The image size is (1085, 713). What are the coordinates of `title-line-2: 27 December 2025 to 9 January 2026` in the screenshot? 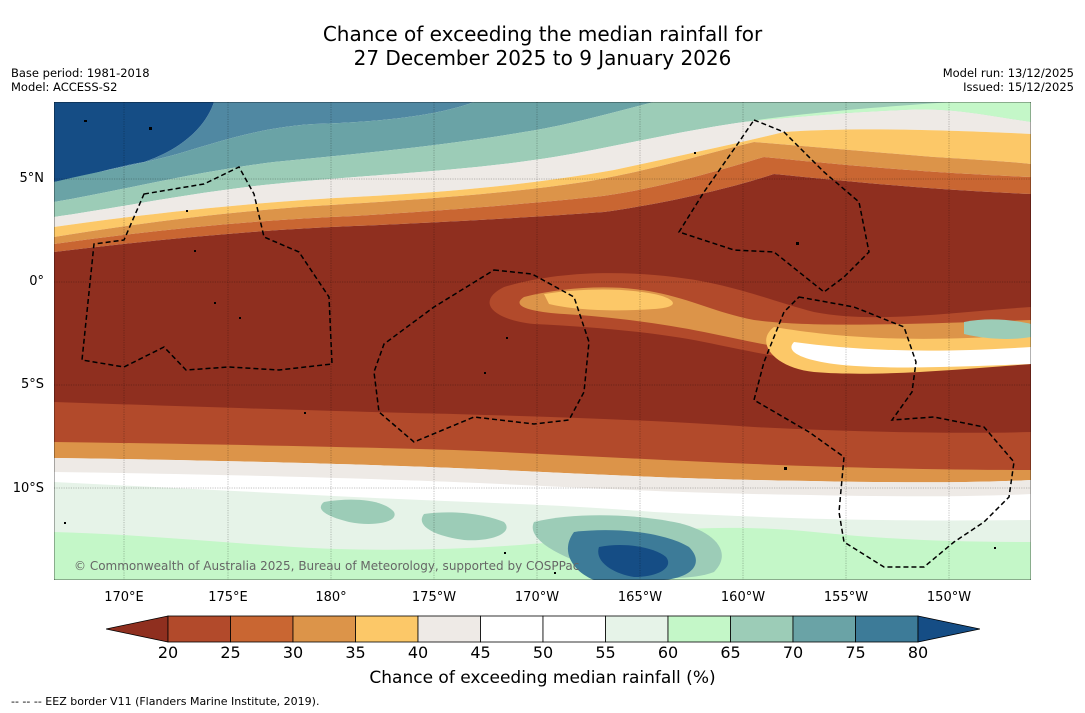 It's located at (542, 58).